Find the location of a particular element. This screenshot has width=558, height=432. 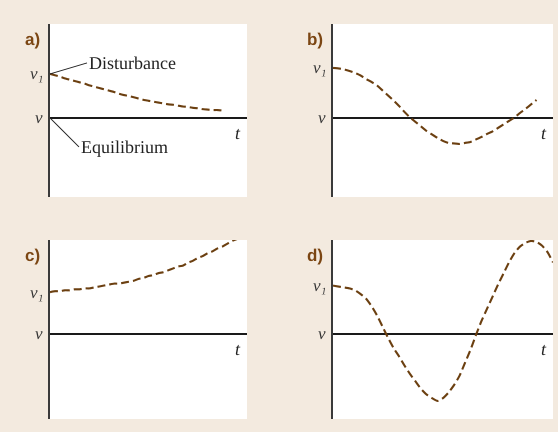

text: Disturbance is located at coordinates (132, 63).